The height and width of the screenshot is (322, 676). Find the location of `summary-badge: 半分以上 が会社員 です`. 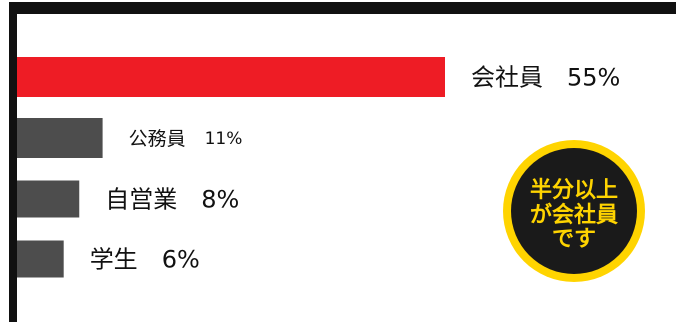

summary-badge: 半分以上 が会社員 です is located at coordinates (574, 211).